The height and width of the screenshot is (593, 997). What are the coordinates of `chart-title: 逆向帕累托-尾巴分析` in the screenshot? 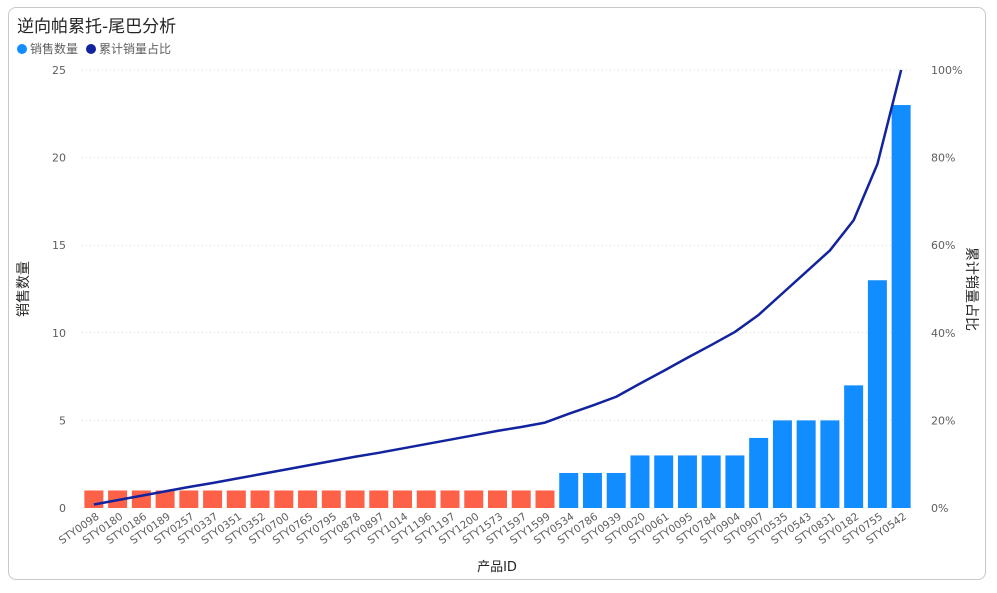 It's located at (97, 27).